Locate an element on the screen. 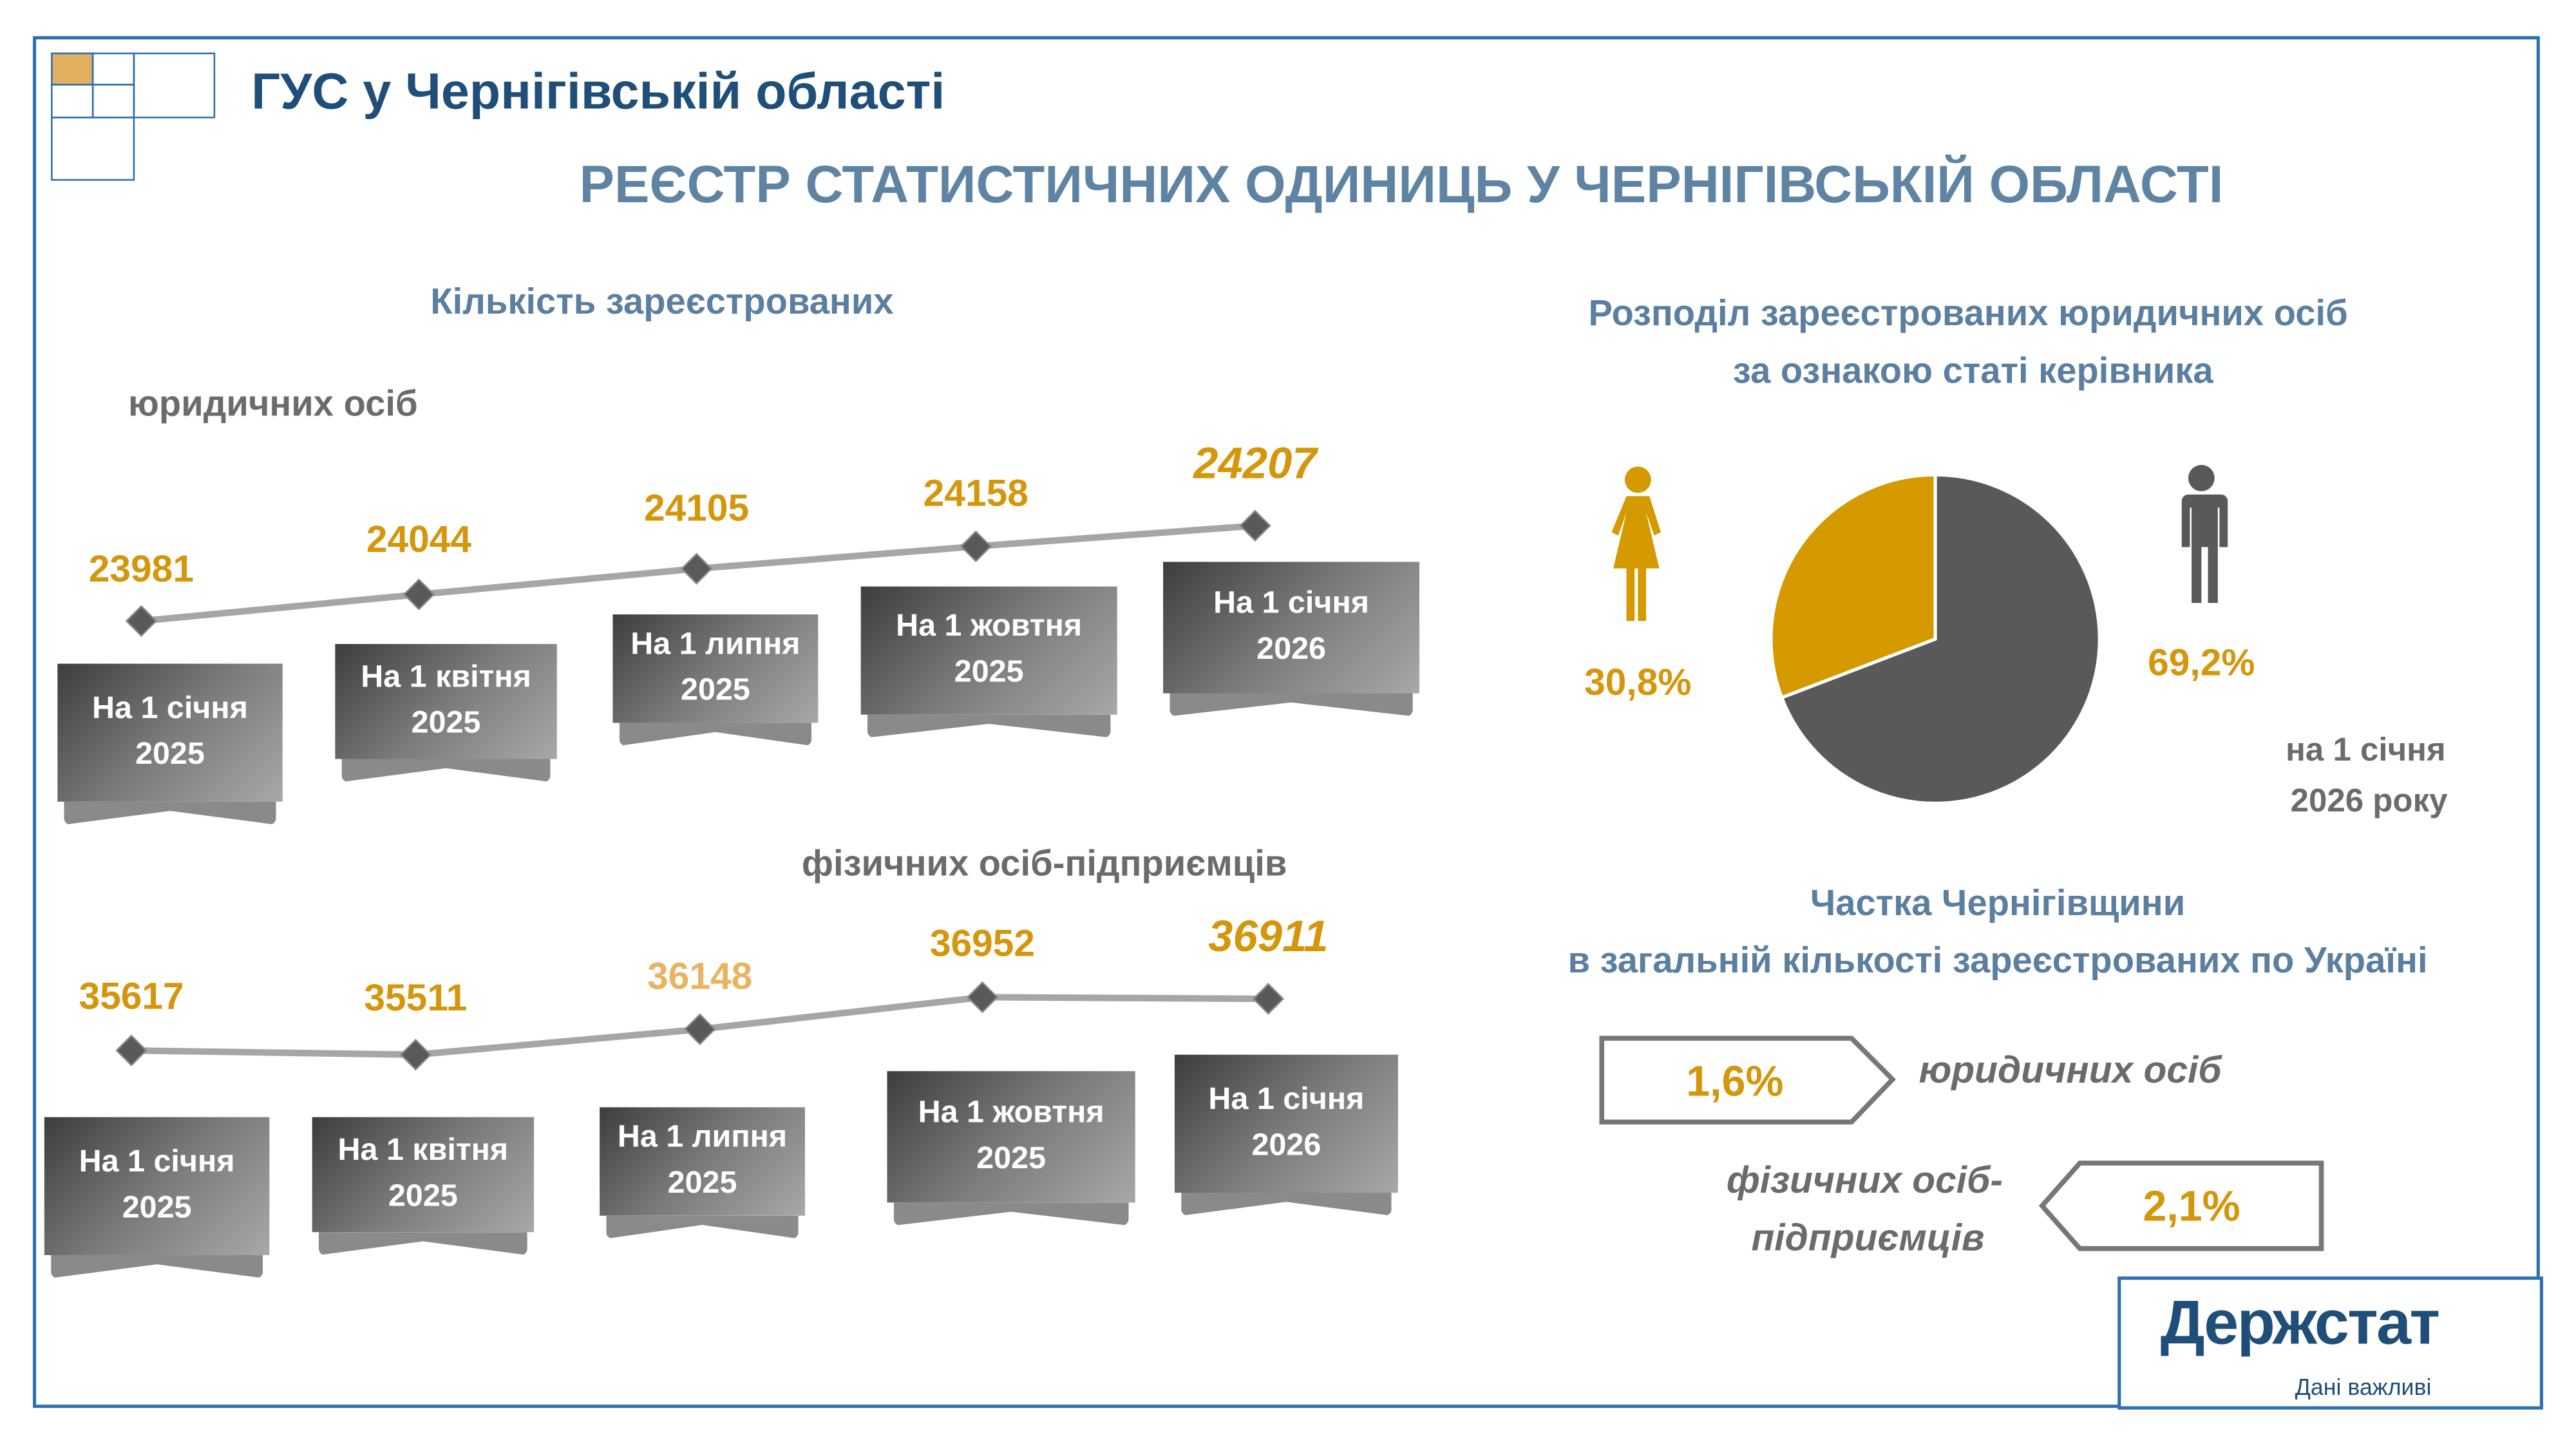 The height and width of the screenshot is (1449, 2576). legal-label: юридичних осіб is located at coordinates (273, 403).